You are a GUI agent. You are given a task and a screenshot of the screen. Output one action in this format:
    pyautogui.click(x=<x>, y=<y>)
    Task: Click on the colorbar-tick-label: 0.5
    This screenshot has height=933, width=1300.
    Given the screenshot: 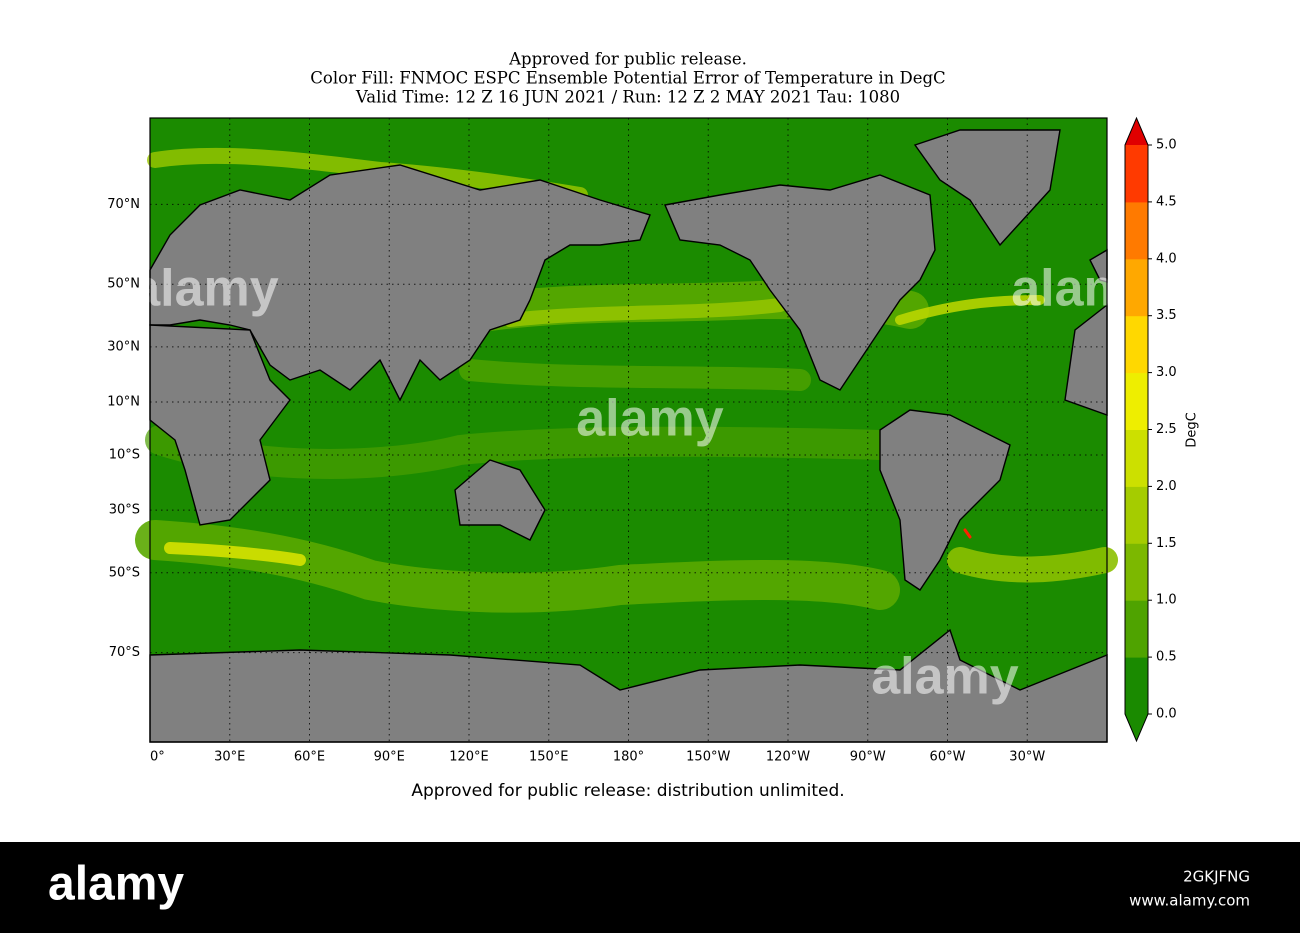 What is the action you would take?
    pyautogui.click(x=1166, y=657)
    